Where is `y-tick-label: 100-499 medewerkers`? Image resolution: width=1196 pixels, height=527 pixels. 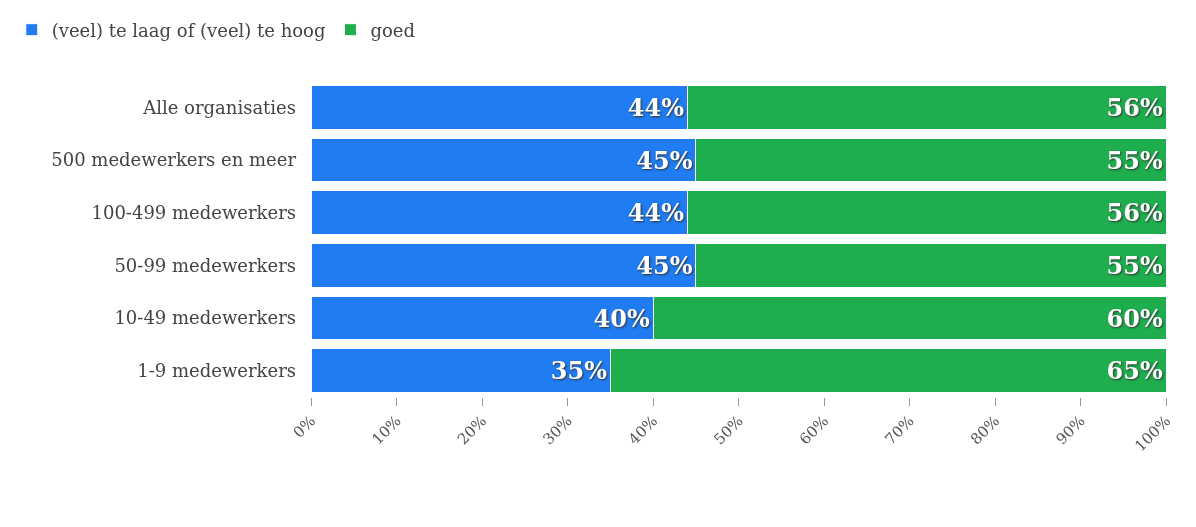 y-tick-label: 100-499 medewerkers is located at coordinates (193, 212).